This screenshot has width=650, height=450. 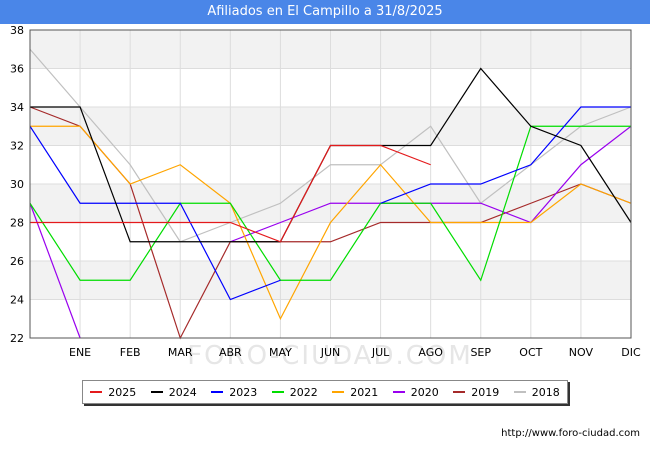 I want to click on chart-title: Afiliados en El Campillo a 31/8/2025, so click(x=325, y=12).